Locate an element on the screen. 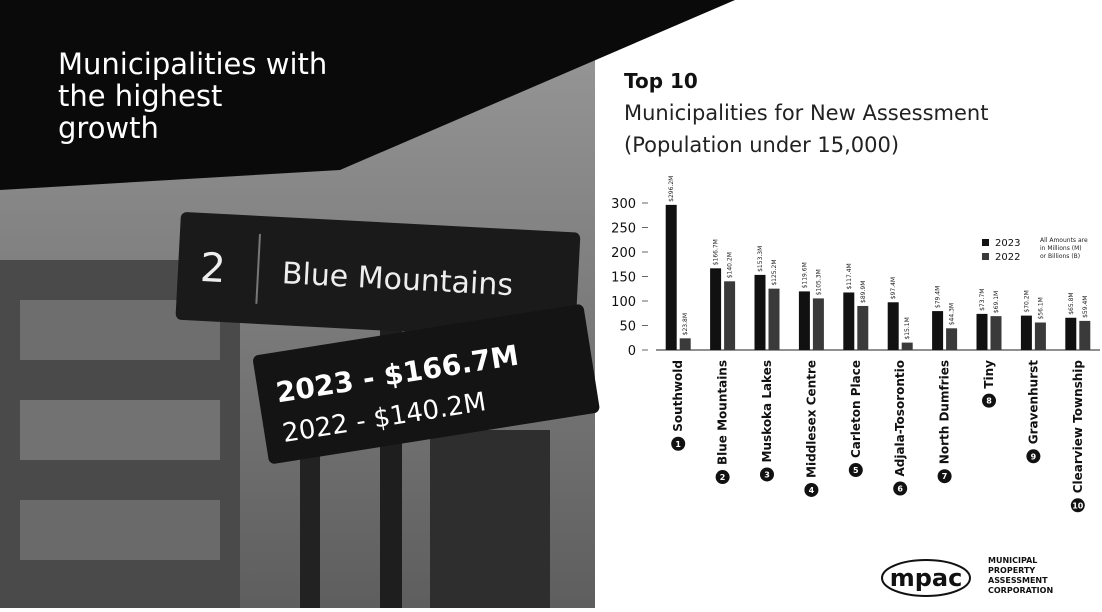  y-tick-label: 250 is located at coordinates (623, 229).